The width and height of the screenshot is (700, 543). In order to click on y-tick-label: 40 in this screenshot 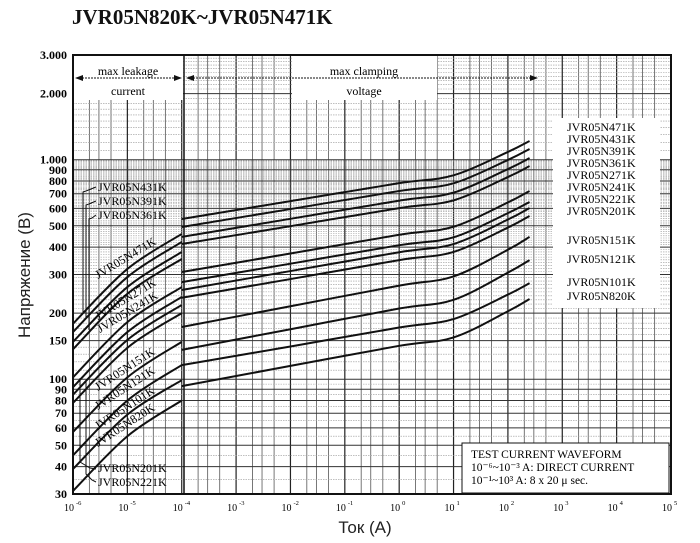, I will do `click(61, 467)`.